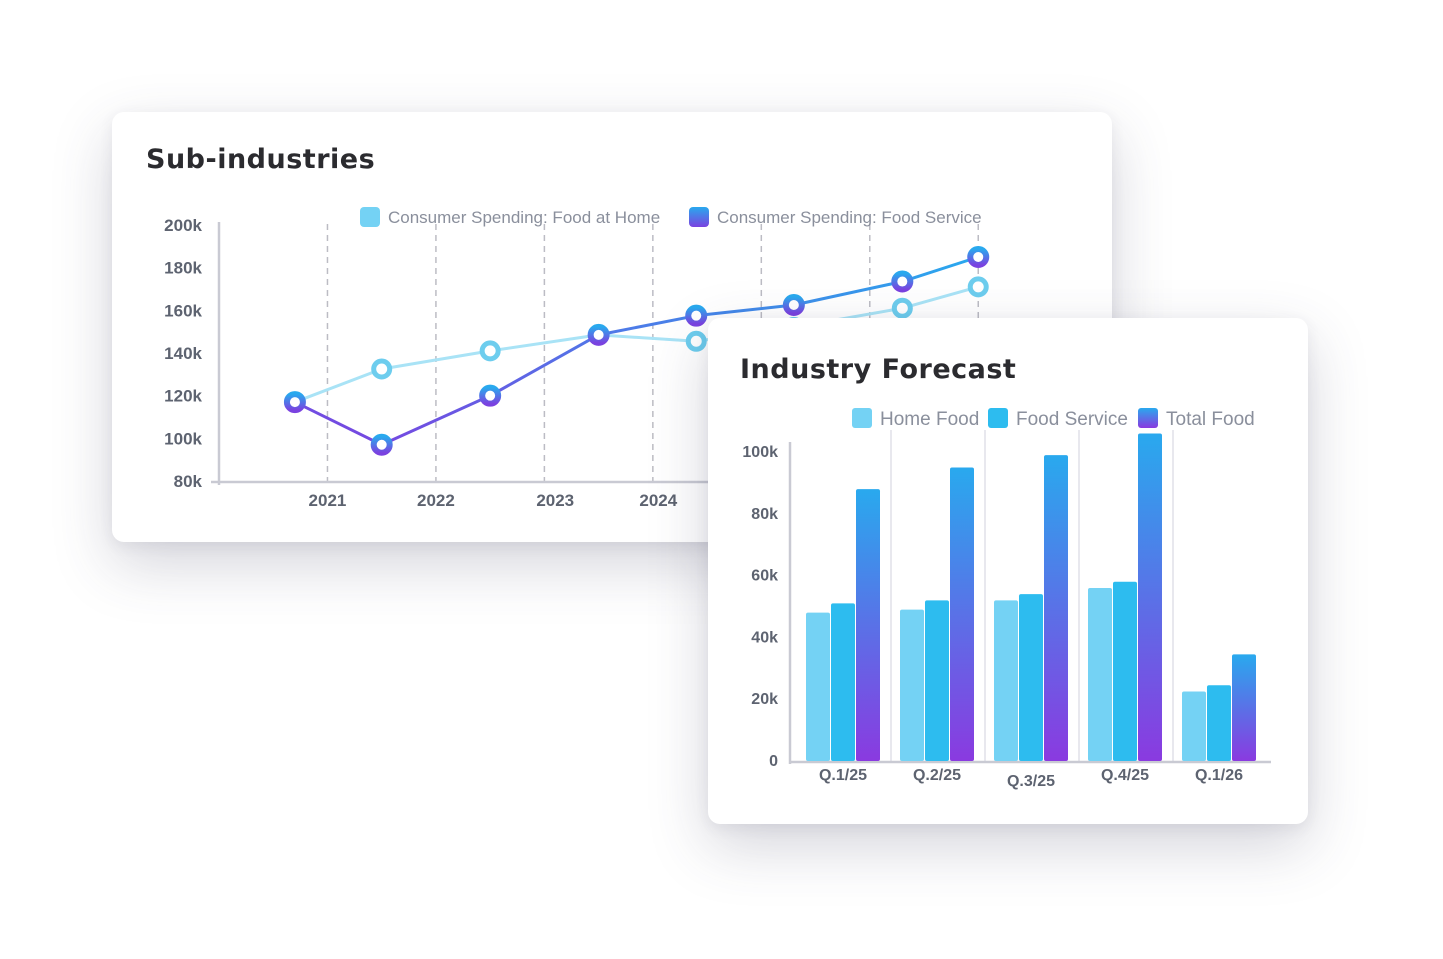  What do you see at coordinates (1125, 775) in the screenshot?
I see `x-tick-label: Q.4/25` at bounding box center [1125, 775].